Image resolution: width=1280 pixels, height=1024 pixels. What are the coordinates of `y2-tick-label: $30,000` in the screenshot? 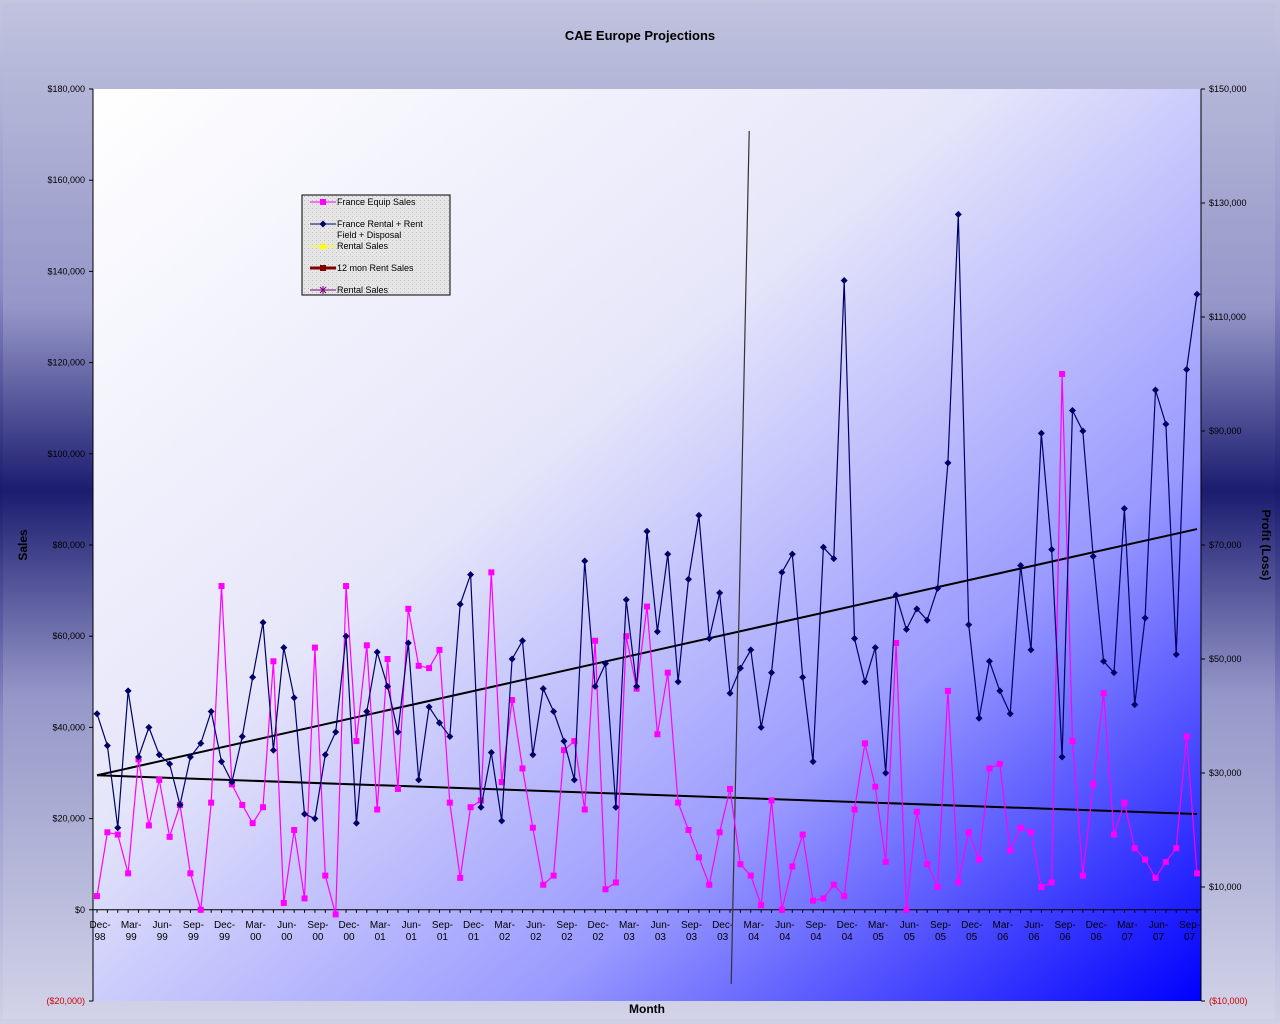 It's located at (1225, 773).